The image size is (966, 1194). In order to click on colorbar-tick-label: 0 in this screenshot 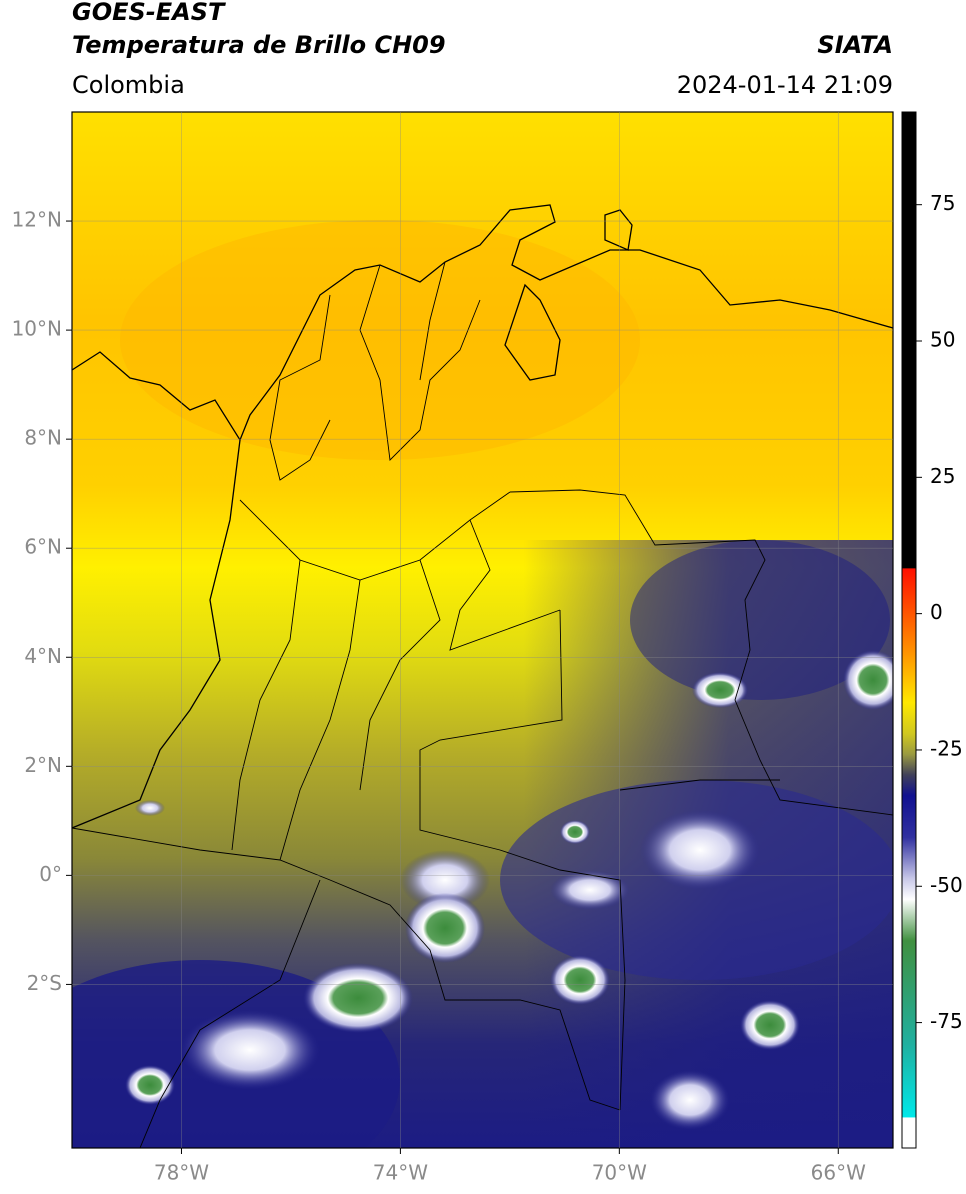, I will do `click(936, 612)`.